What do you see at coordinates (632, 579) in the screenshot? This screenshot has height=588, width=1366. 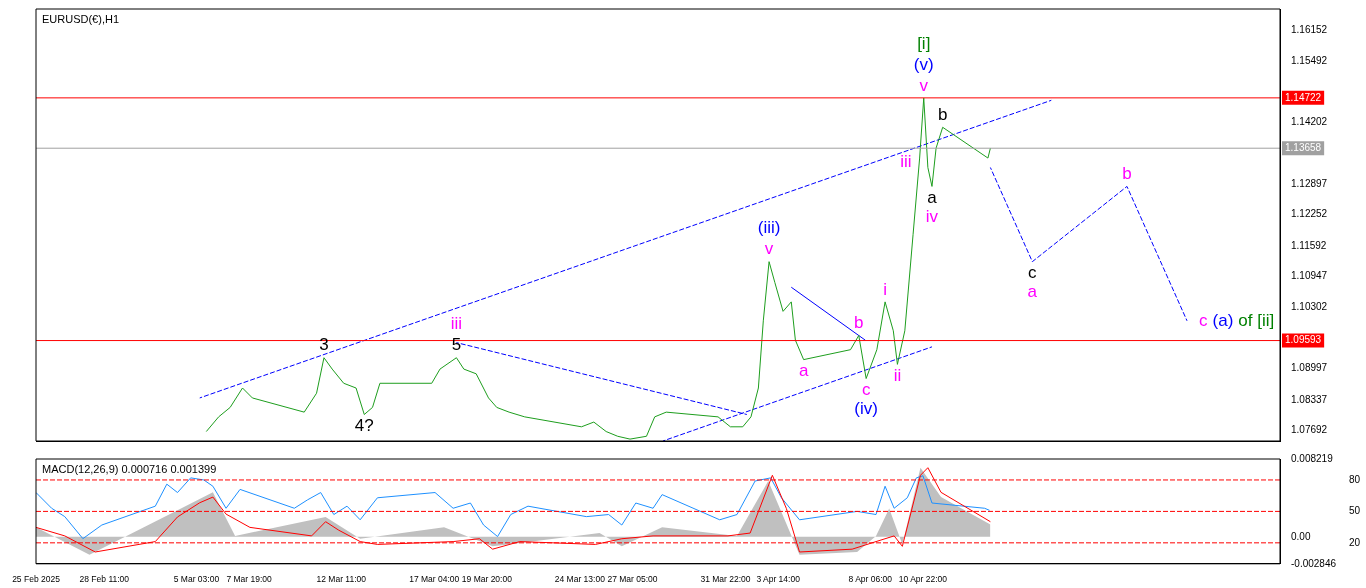 I see `x-tick-label: 27 Mar 05:00` at bounding box center [632, 579].